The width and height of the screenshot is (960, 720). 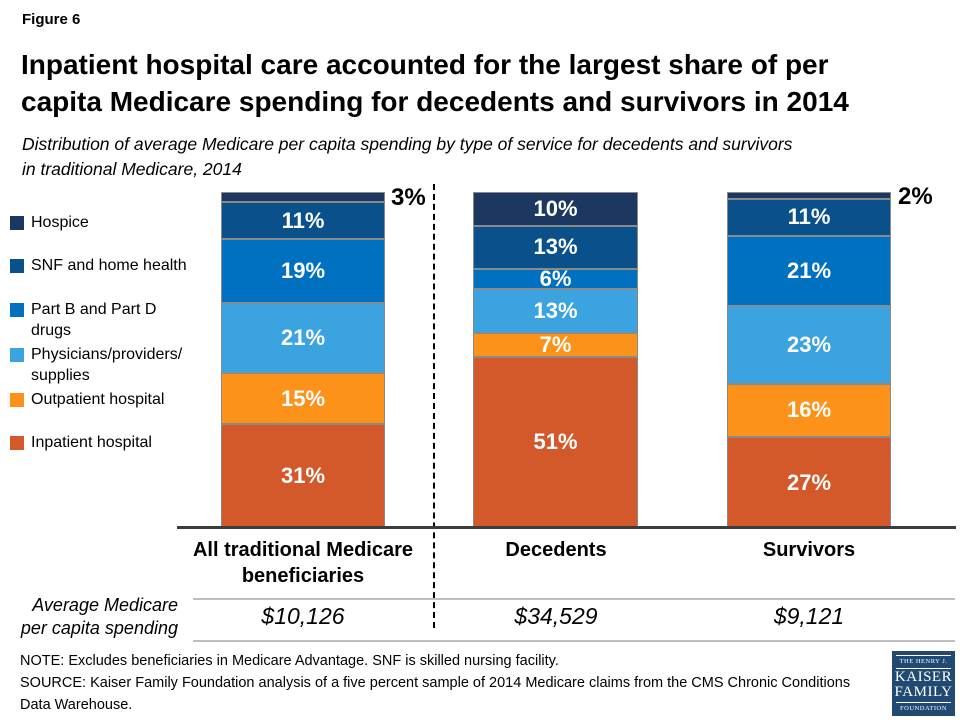 What do you see at coordinates (91, 442) in the screenshot?
I see `legend-label: Inpatient hospital` at bounding box center [91, 442].